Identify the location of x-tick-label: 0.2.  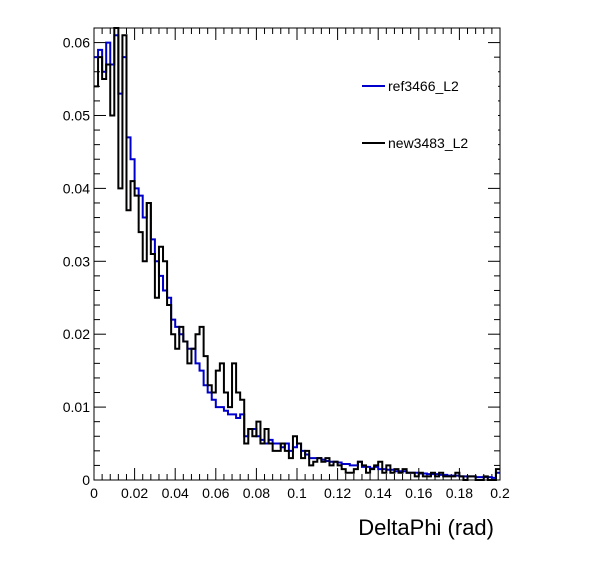
(500, 493).